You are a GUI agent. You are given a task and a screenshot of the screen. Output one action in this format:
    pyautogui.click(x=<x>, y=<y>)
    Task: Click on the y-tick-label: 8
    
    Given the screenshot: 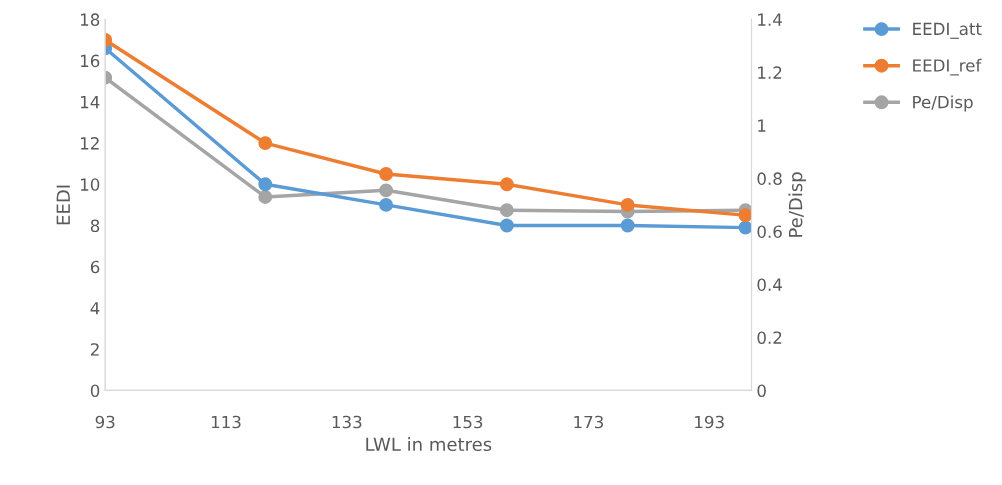 What is the action you would take?
    pyautogui.click(x=95, y=226)
    